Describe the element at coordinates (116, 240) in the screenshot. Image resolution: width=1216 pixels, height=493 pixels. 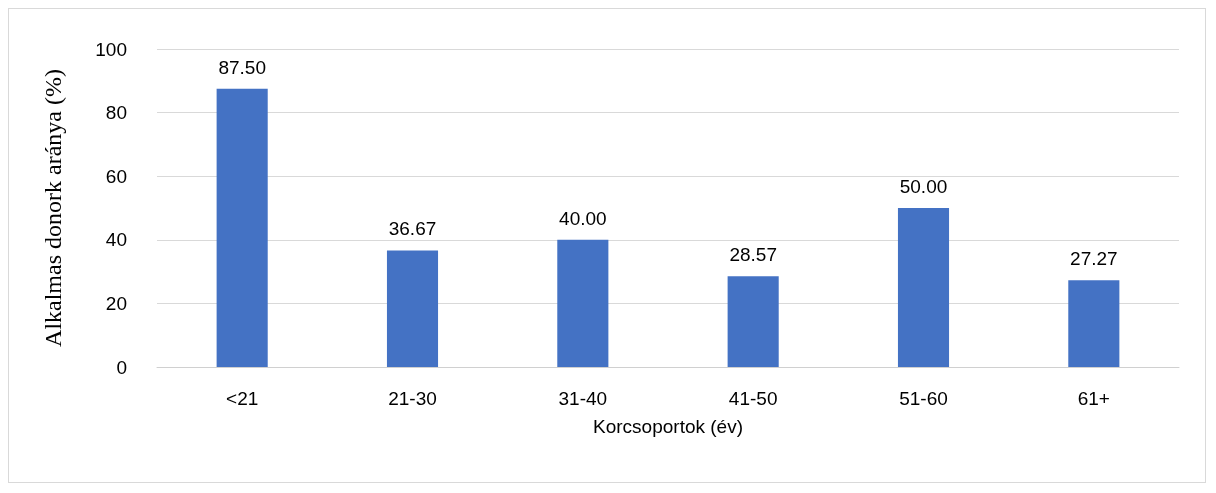
I see `y-tick-label: 40` at that location.